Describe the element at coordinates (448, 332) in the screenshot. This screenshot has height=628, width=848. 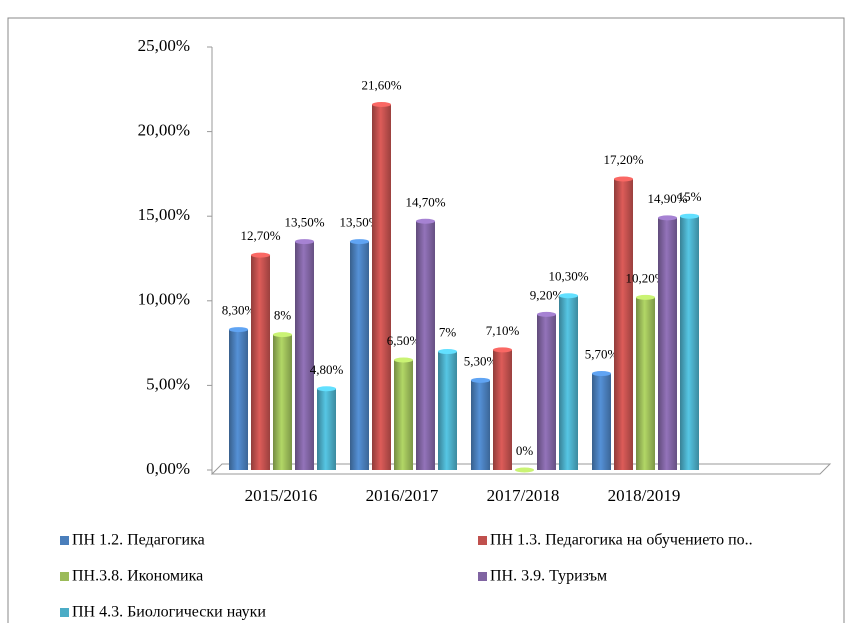
I see `value-label: 7%` at that location.